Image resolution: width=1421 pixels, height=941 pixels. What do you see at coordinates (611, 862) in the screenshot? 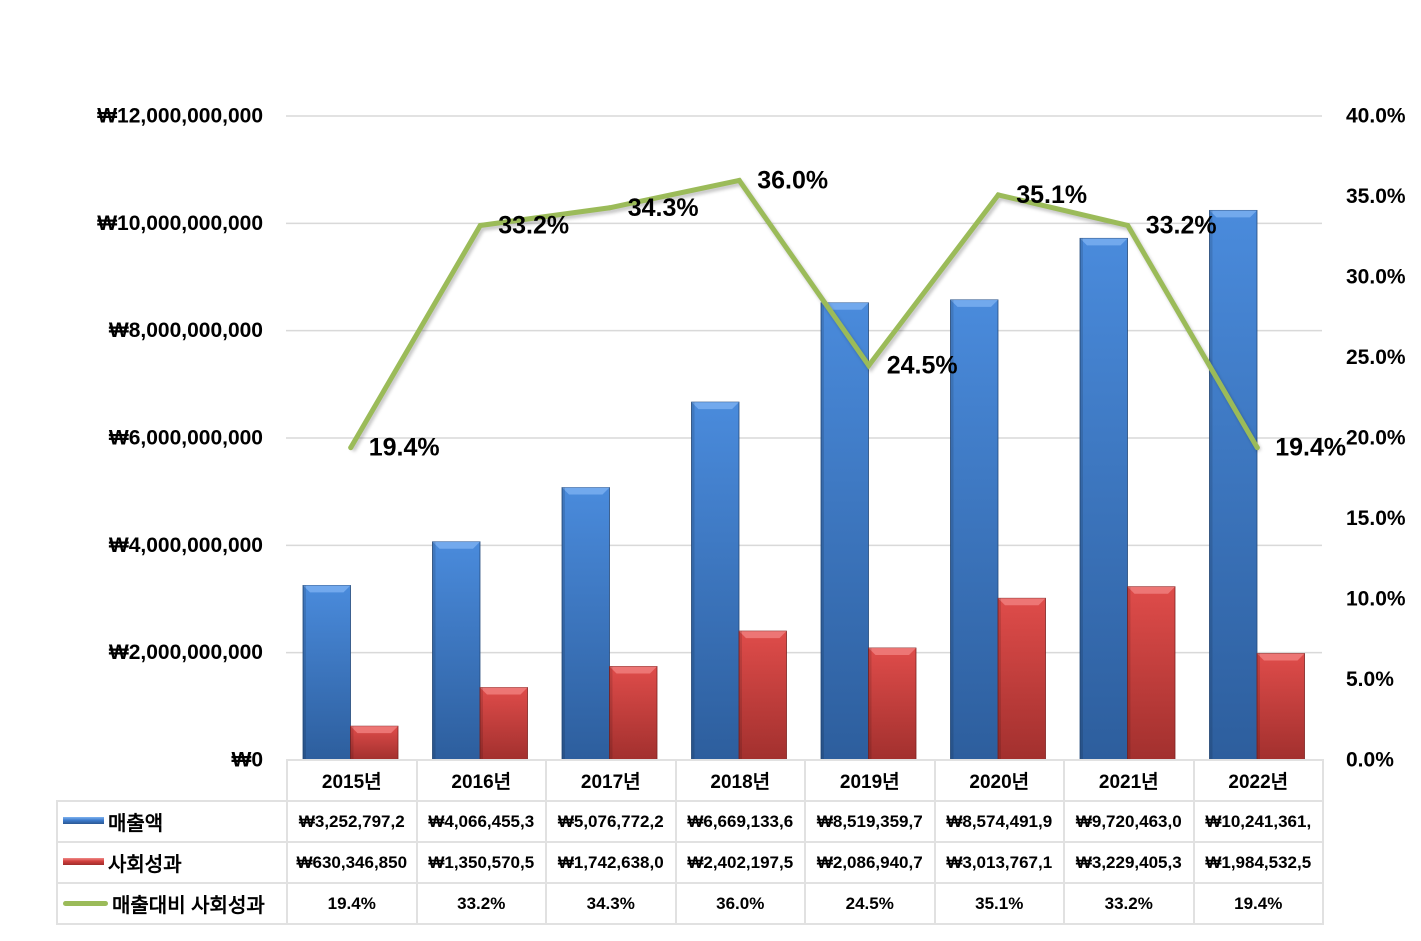
I see `table-cell: ₩1,742,638,0` at bounding box center [611, 862].